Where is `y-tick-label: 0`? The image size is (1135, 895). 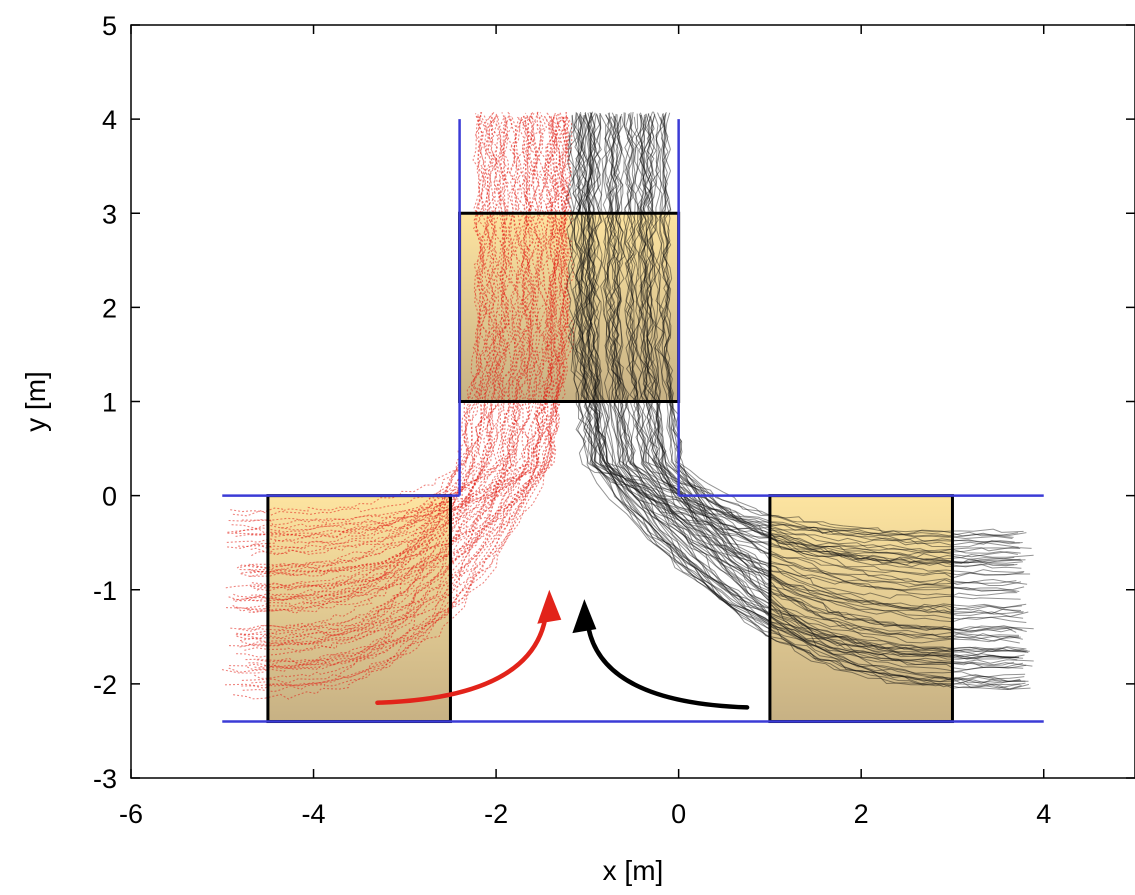 y-tick-label: 0 is located at coordinates (109, 497).